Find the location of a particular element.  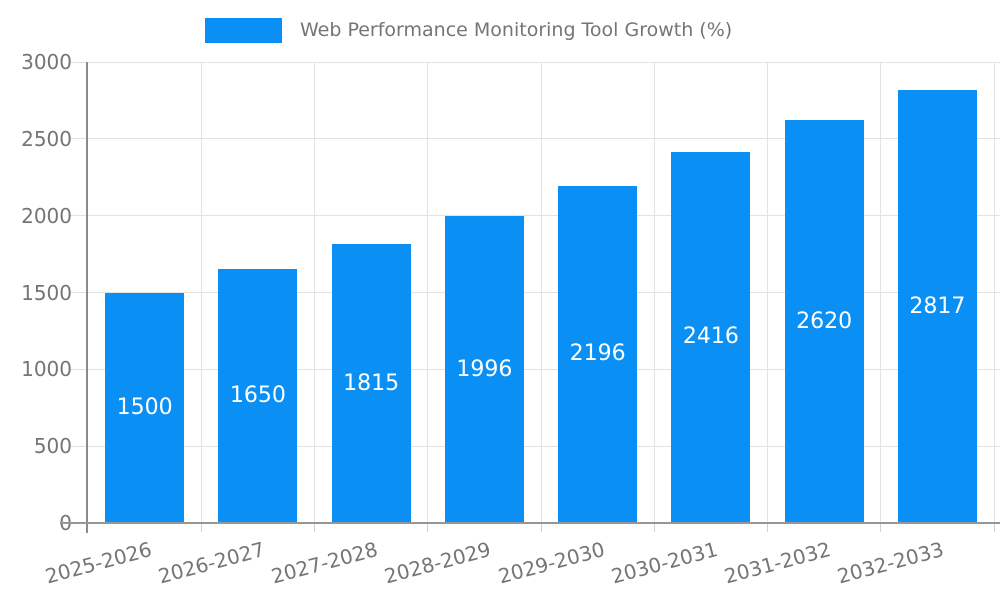

y-axis-tick-label: 1000 is located at coordinates (46, 369).